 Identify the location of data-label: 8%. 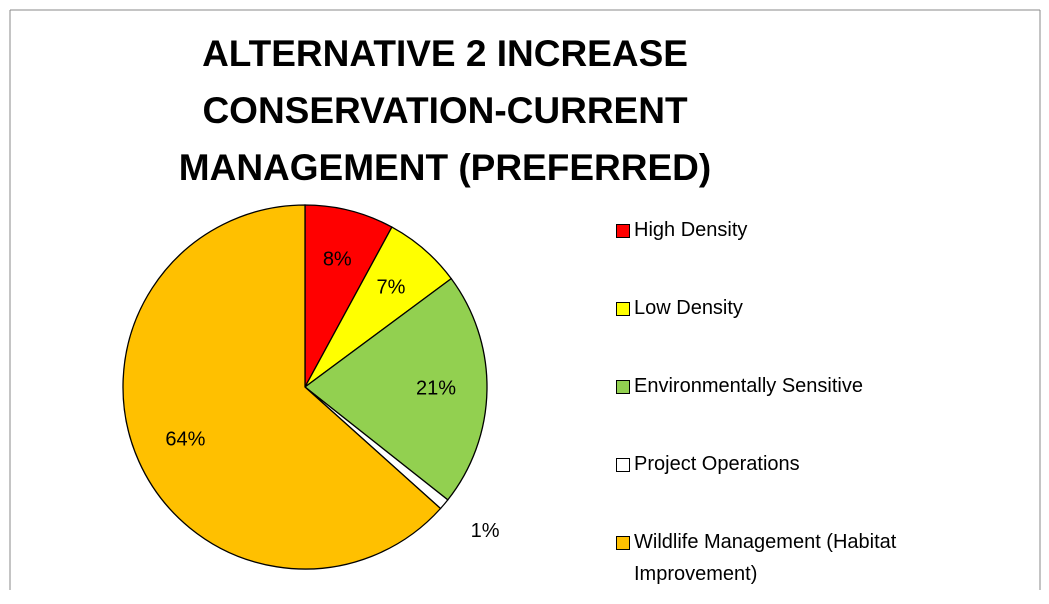
(337, 259).